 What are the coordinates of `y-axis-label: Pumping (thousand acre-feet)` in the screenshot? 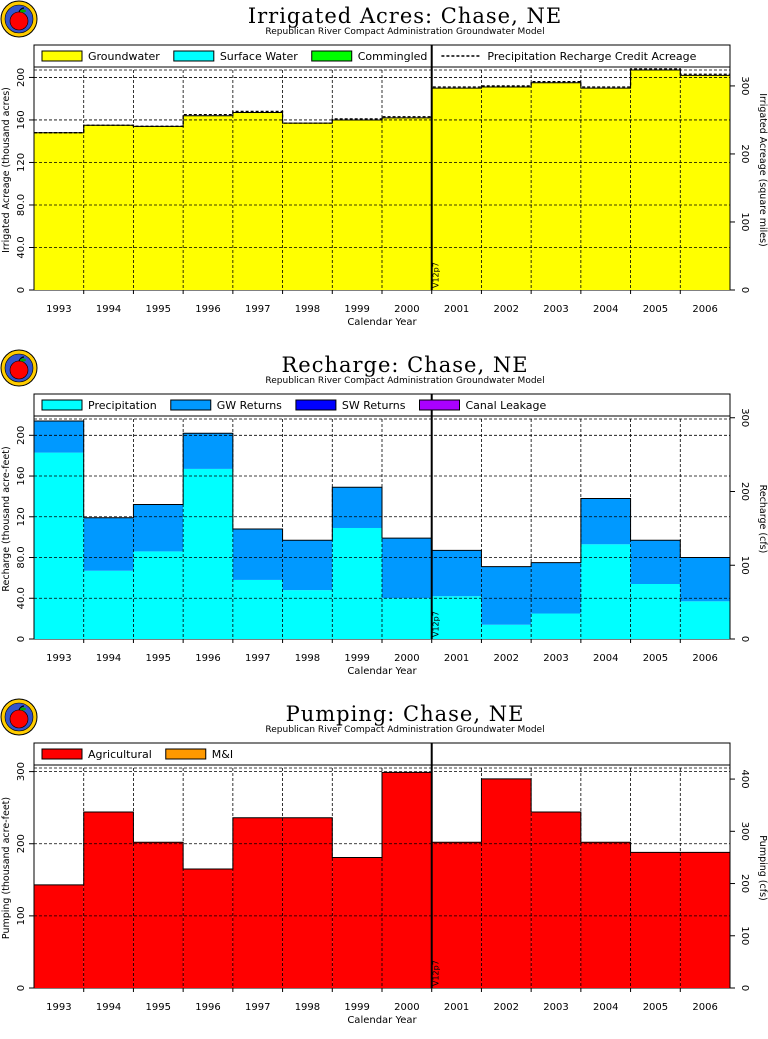 It's located at (6, 868).